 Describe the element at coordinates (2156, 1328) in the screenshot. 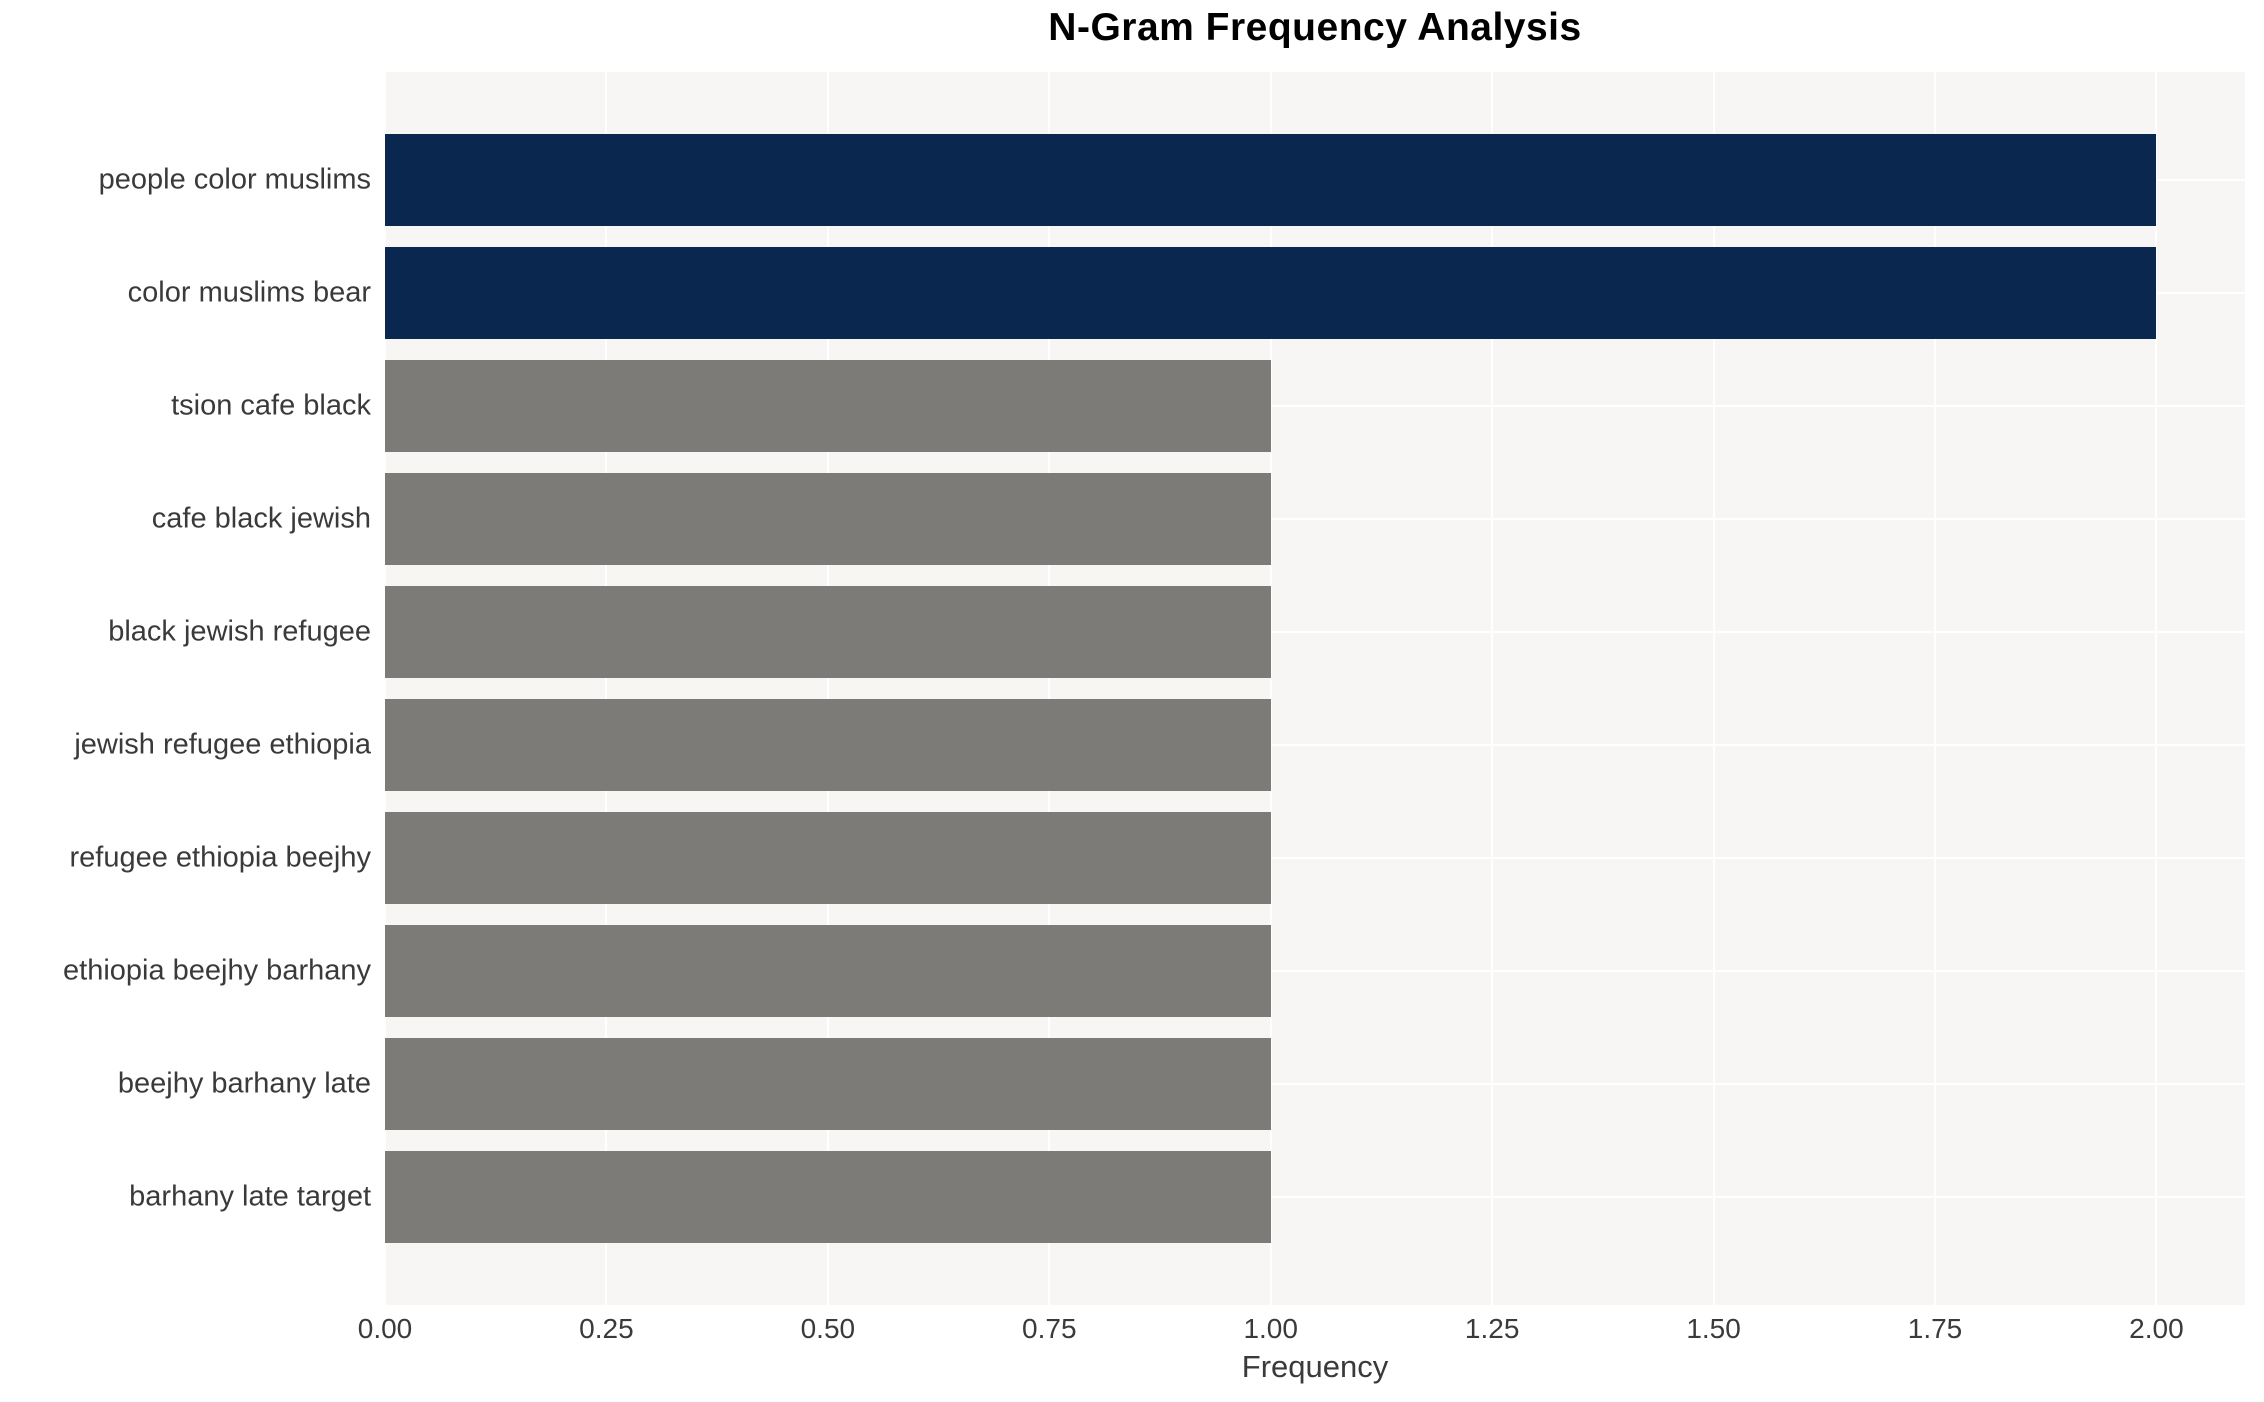

I see `x-tick-label: 2.00` at that location.